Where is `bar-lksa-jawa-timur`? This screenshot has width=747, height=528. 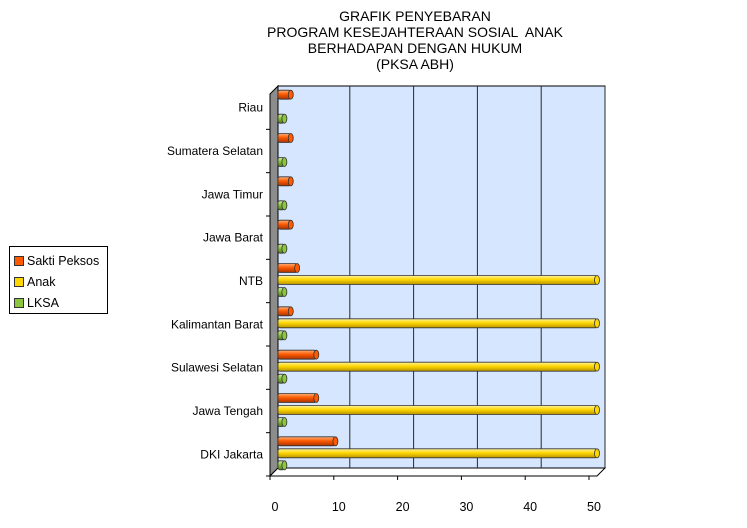
bar-lksa-jawa-timur is located at coordinates (282, 205).